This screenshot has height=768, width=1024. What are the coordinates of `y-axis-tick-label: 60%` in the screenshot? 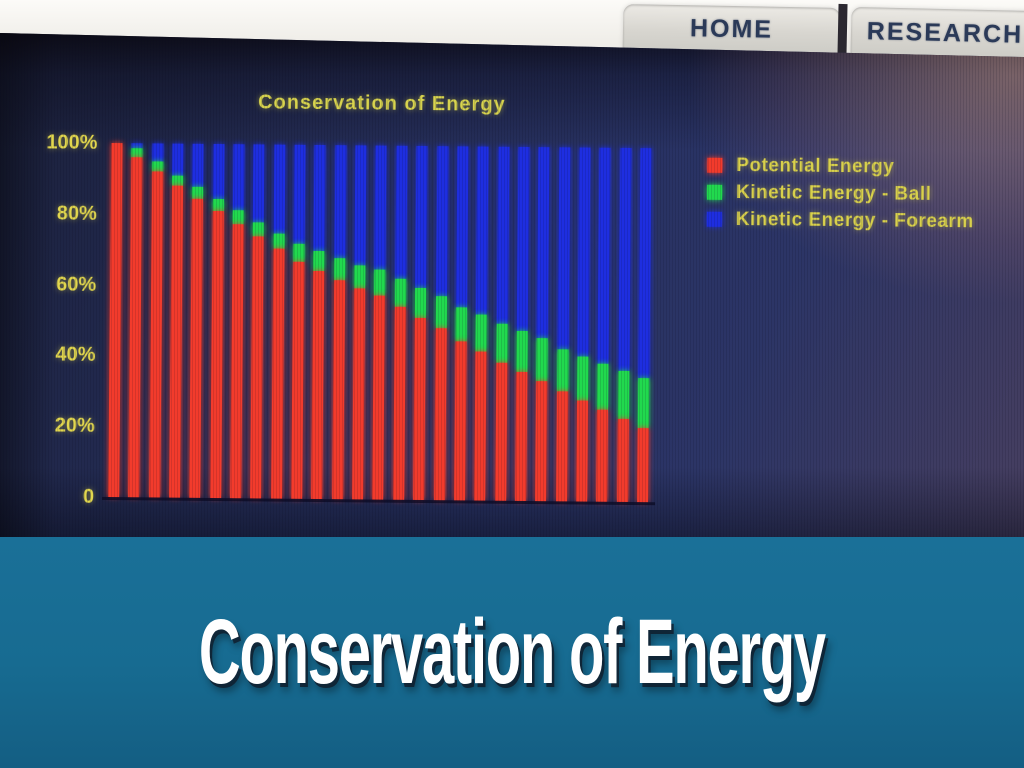 It's located at (76, 284).